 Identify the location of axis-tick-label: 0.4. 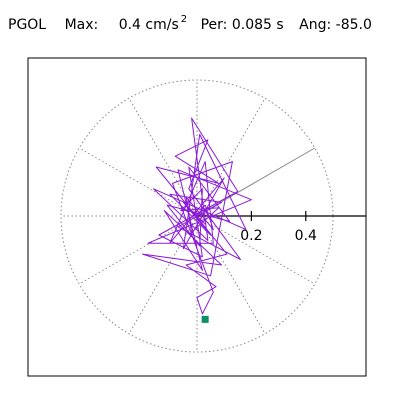
(306, 236).